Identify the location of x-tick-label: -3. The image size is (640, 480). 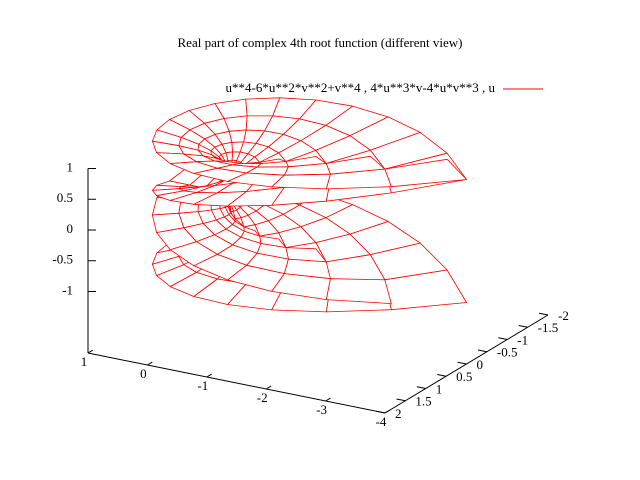
(321, 409).